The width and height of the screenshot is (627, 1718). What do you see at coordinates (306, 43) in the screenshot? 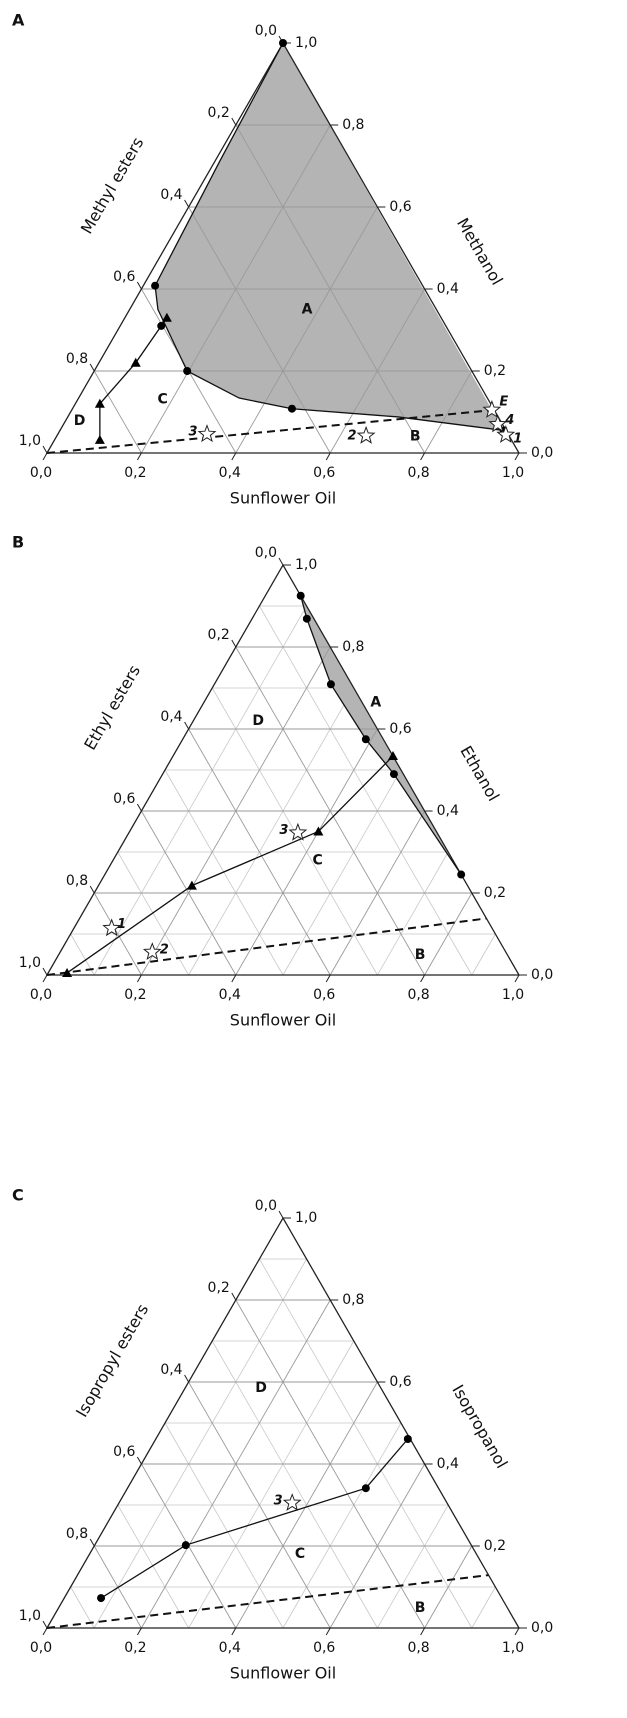
I see `right-tick-label: 1,0` at bounding box center [306, 43].